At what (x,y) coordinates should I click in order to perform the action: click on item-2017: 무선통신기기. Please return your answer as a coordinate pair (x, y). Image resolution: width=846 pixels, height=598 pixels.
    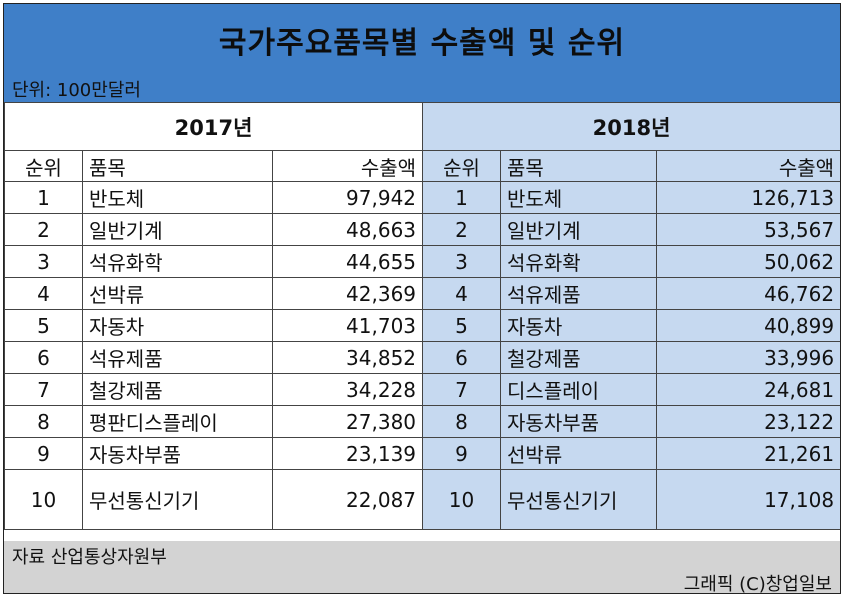
    Looking at the image, I should click on (177, 499).